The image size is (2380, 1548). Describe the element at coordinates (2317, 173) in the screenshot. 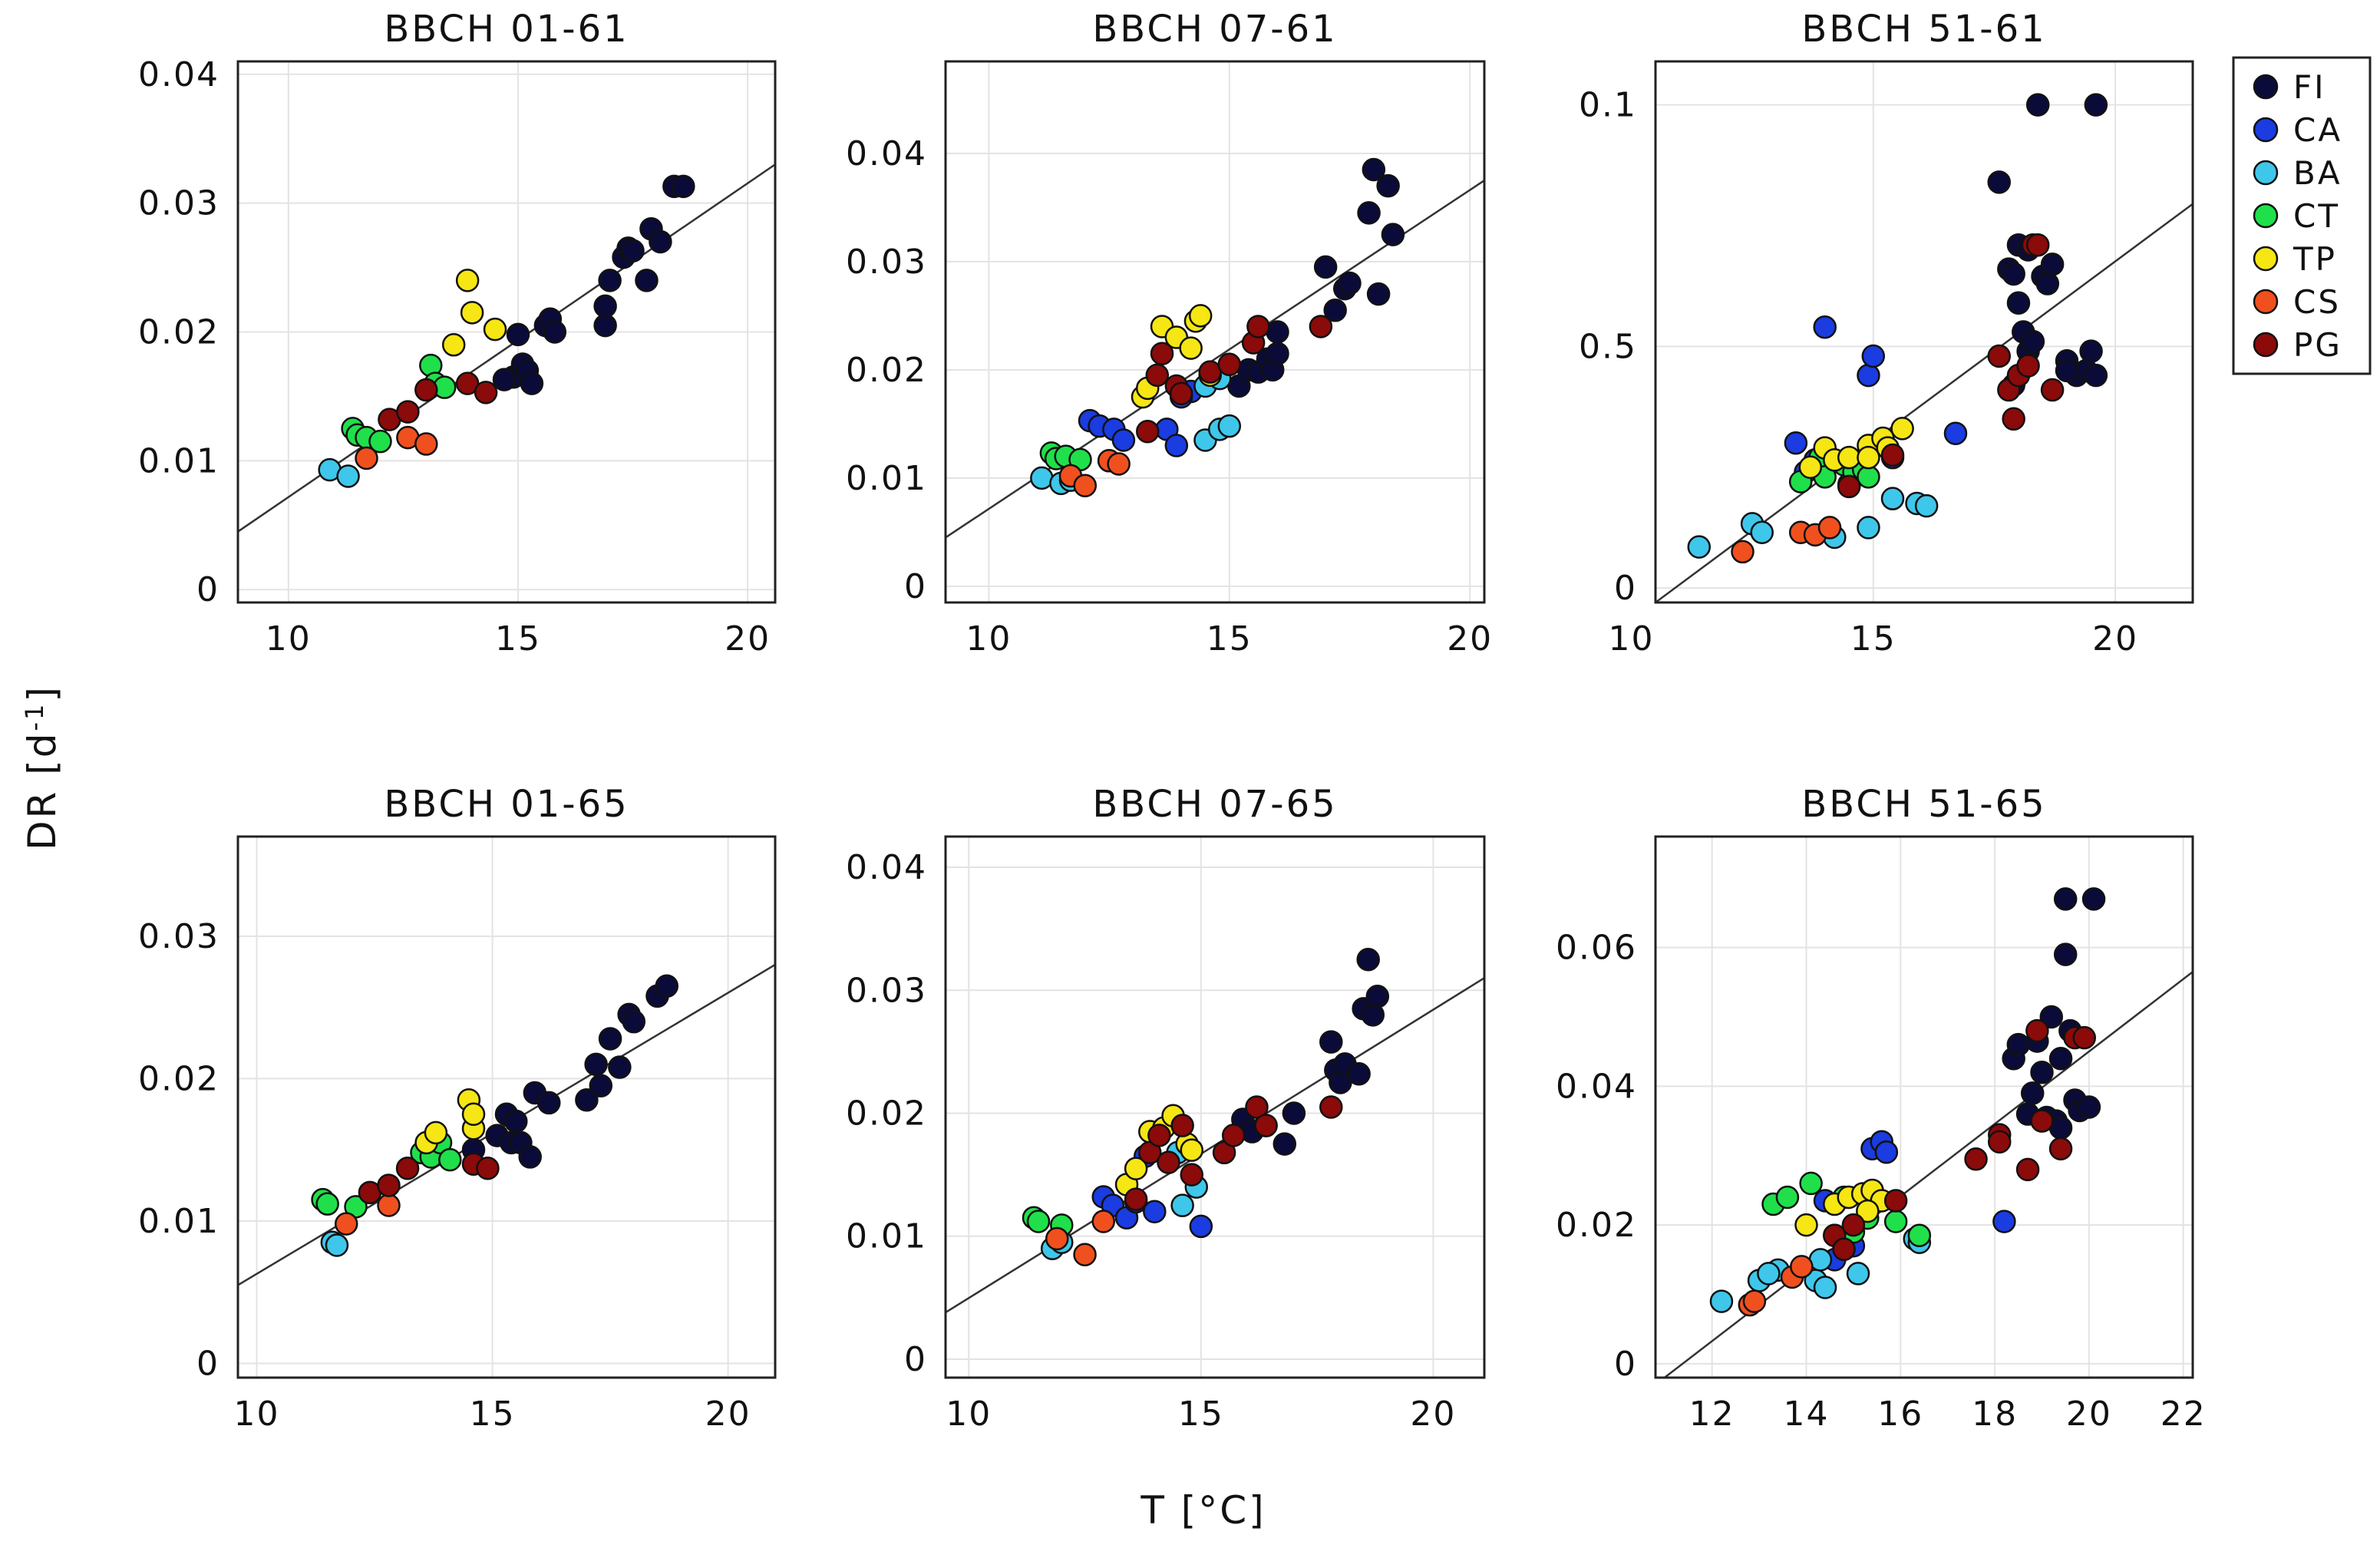

I see `legend-label-ba: BA` at that location.